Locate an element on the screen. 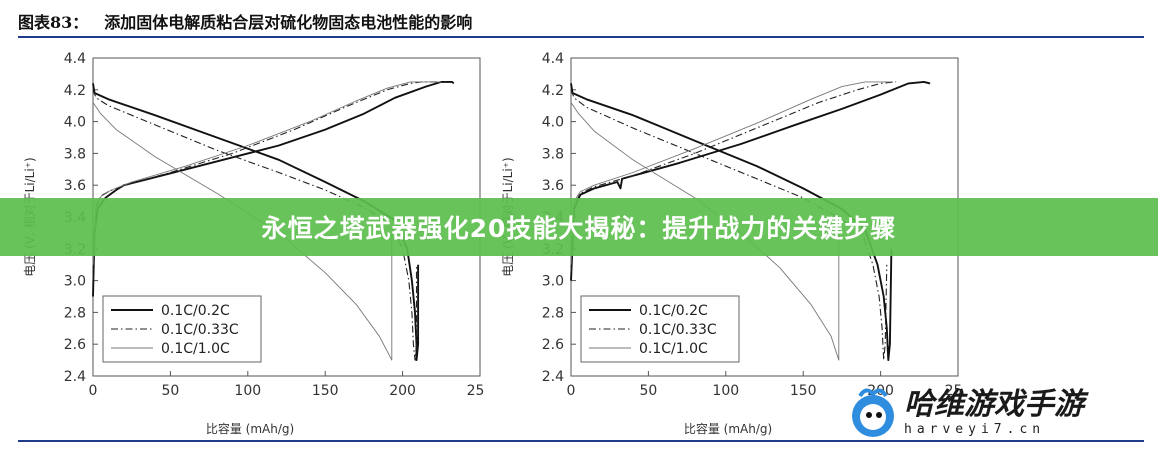 Image resolution: width=1158 pixels, height=450 pixels. overlay-headline: 永恒之塔武器强化20技能大揭秘：提升战力的关键步骤 is located at coordinates (579, 228).